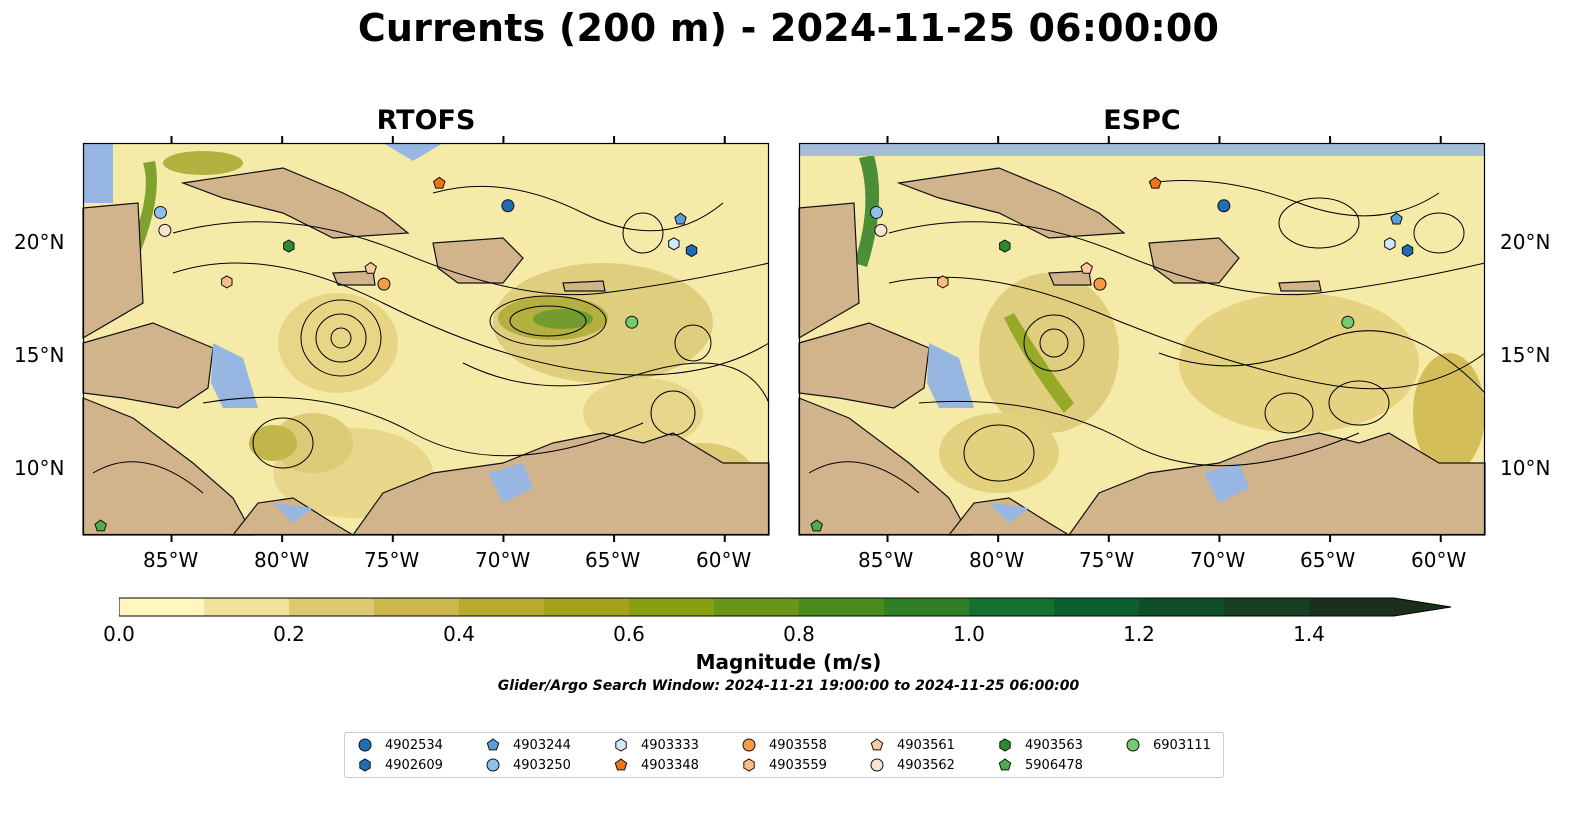 Image resolution: width=1577 pixels, height=827 pixels. What do you see at coordinates (670, 765) in the screenshot?
I see `legend-label: 4903348` at bounding box center [670, 765].